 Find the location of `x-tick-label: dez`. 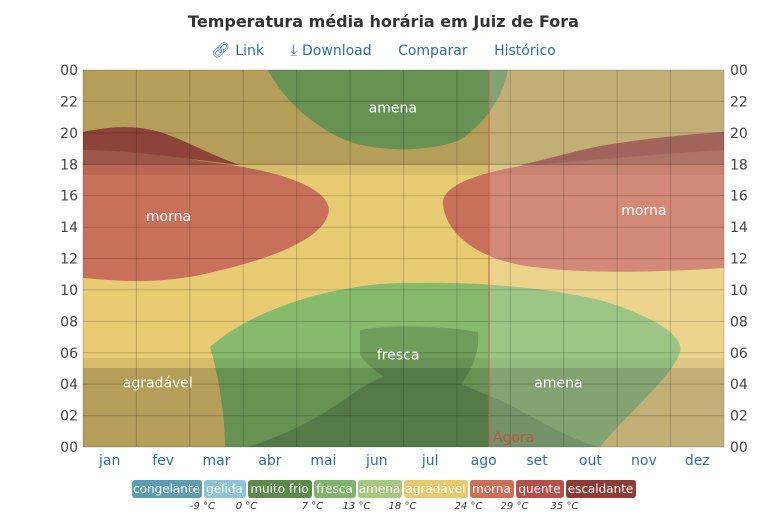

x-tick-label: dez is located at coordinates (697, 461).